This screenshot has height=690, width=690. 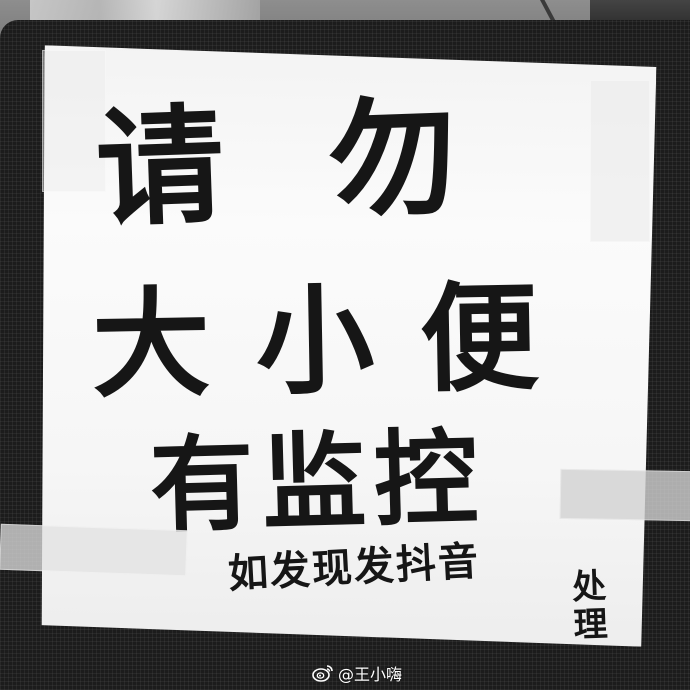 I want to click on sign-line-warning-tail: 处理, so click(x=590, y=606).